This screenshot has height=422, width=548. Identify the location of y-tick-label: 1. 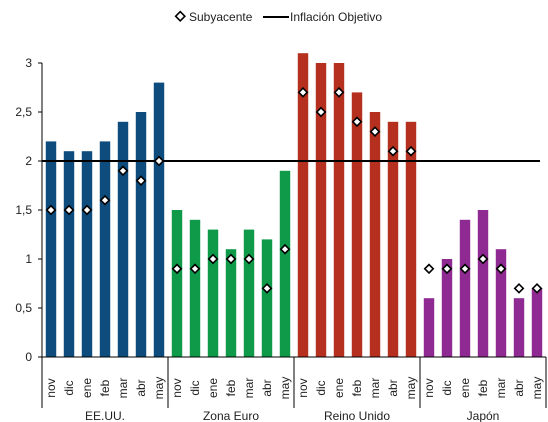
(28, 259).